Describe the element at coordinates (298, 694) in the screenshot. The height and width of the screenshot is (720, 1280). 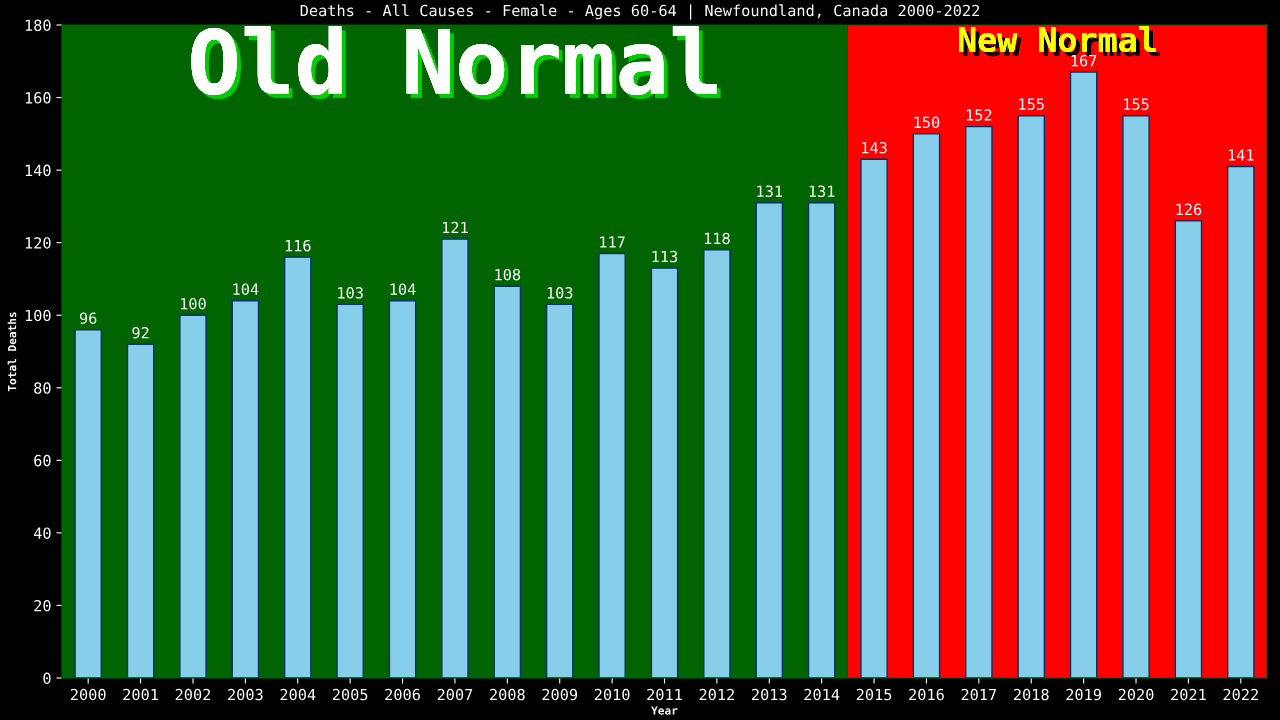
I see `x-tick-label: 2004` at that location.